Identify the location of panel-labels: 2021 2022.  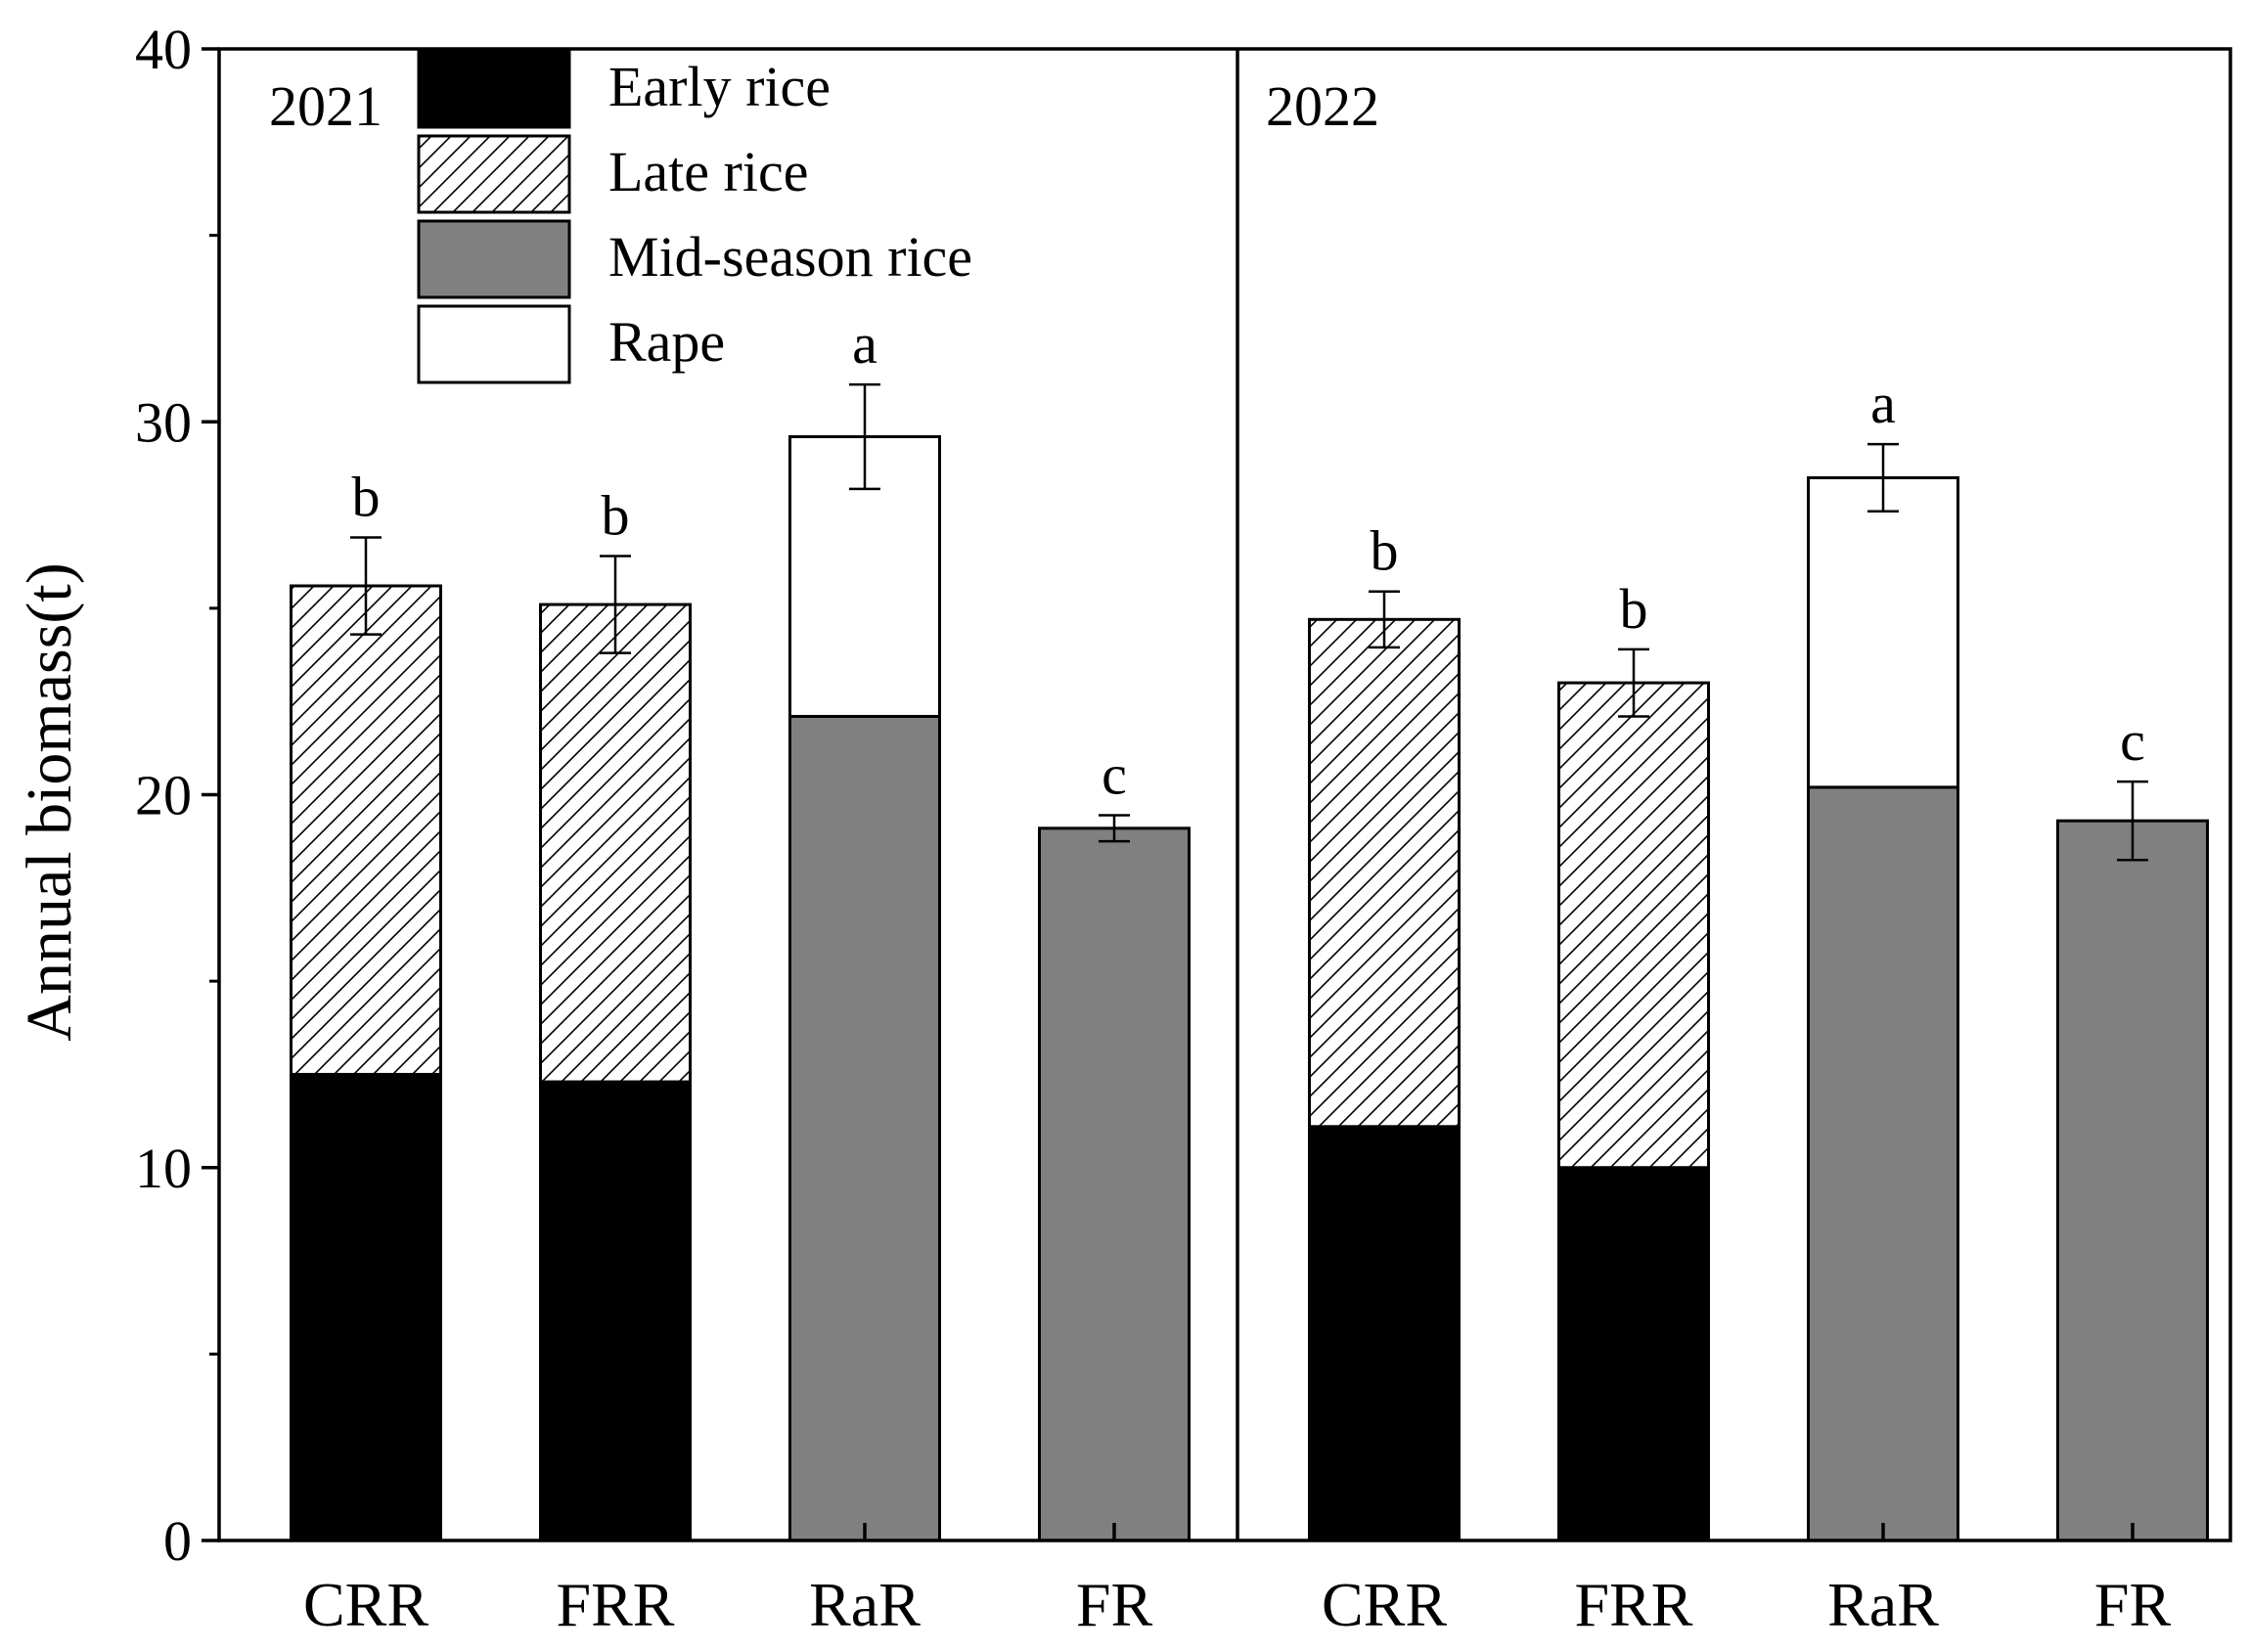
(824, 106).